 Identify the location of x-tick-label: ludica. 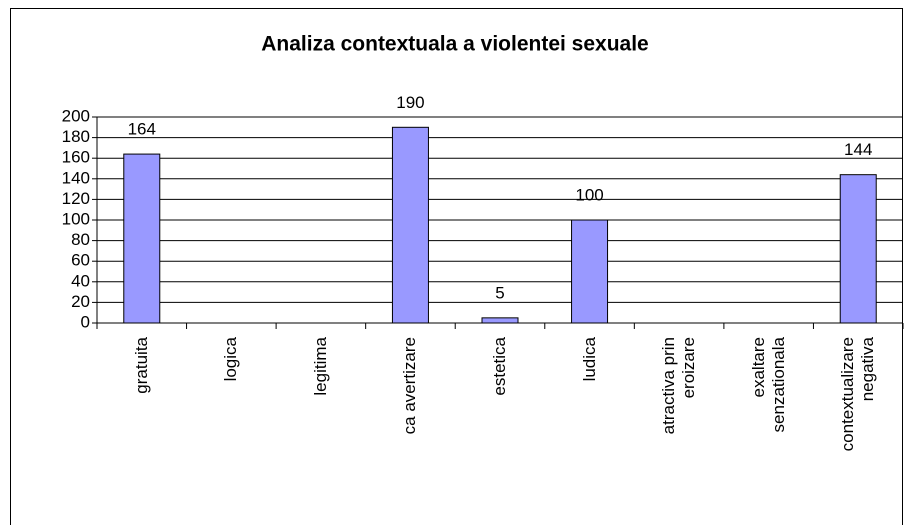
(589, 359).